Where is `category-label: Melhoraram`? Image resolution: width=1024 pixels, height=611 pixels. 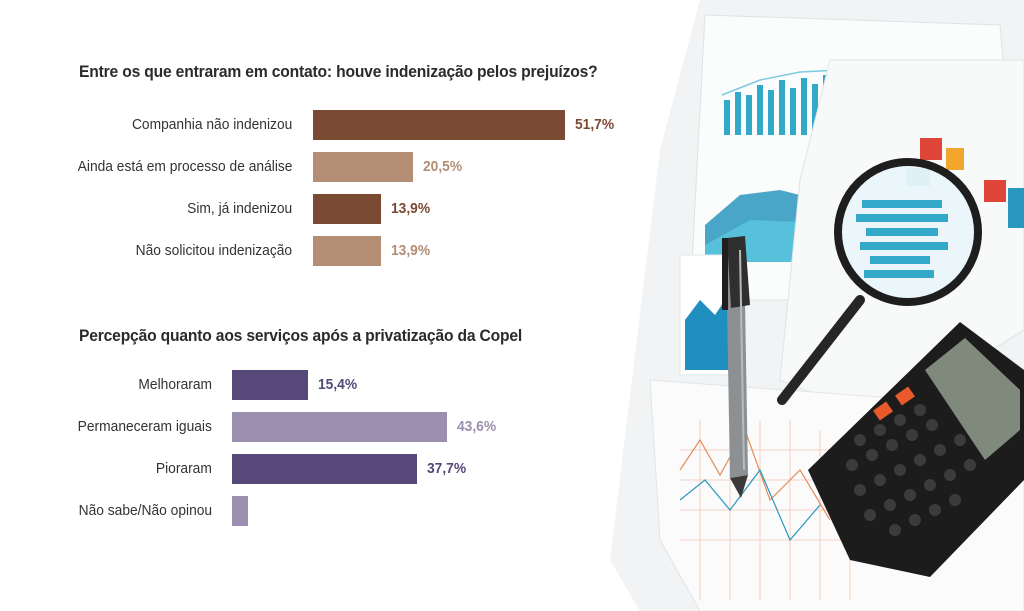 category-label: Melhoraram is located at coordinates (175, 384).